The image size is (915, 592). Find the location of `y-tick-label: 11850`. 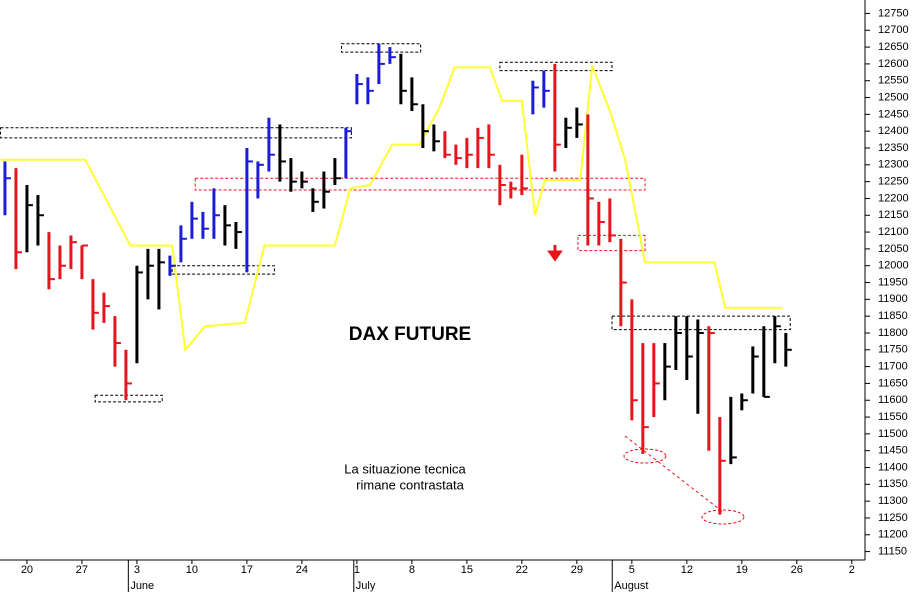

y-tick-label: 11850 is located at coordinates (893, 316).